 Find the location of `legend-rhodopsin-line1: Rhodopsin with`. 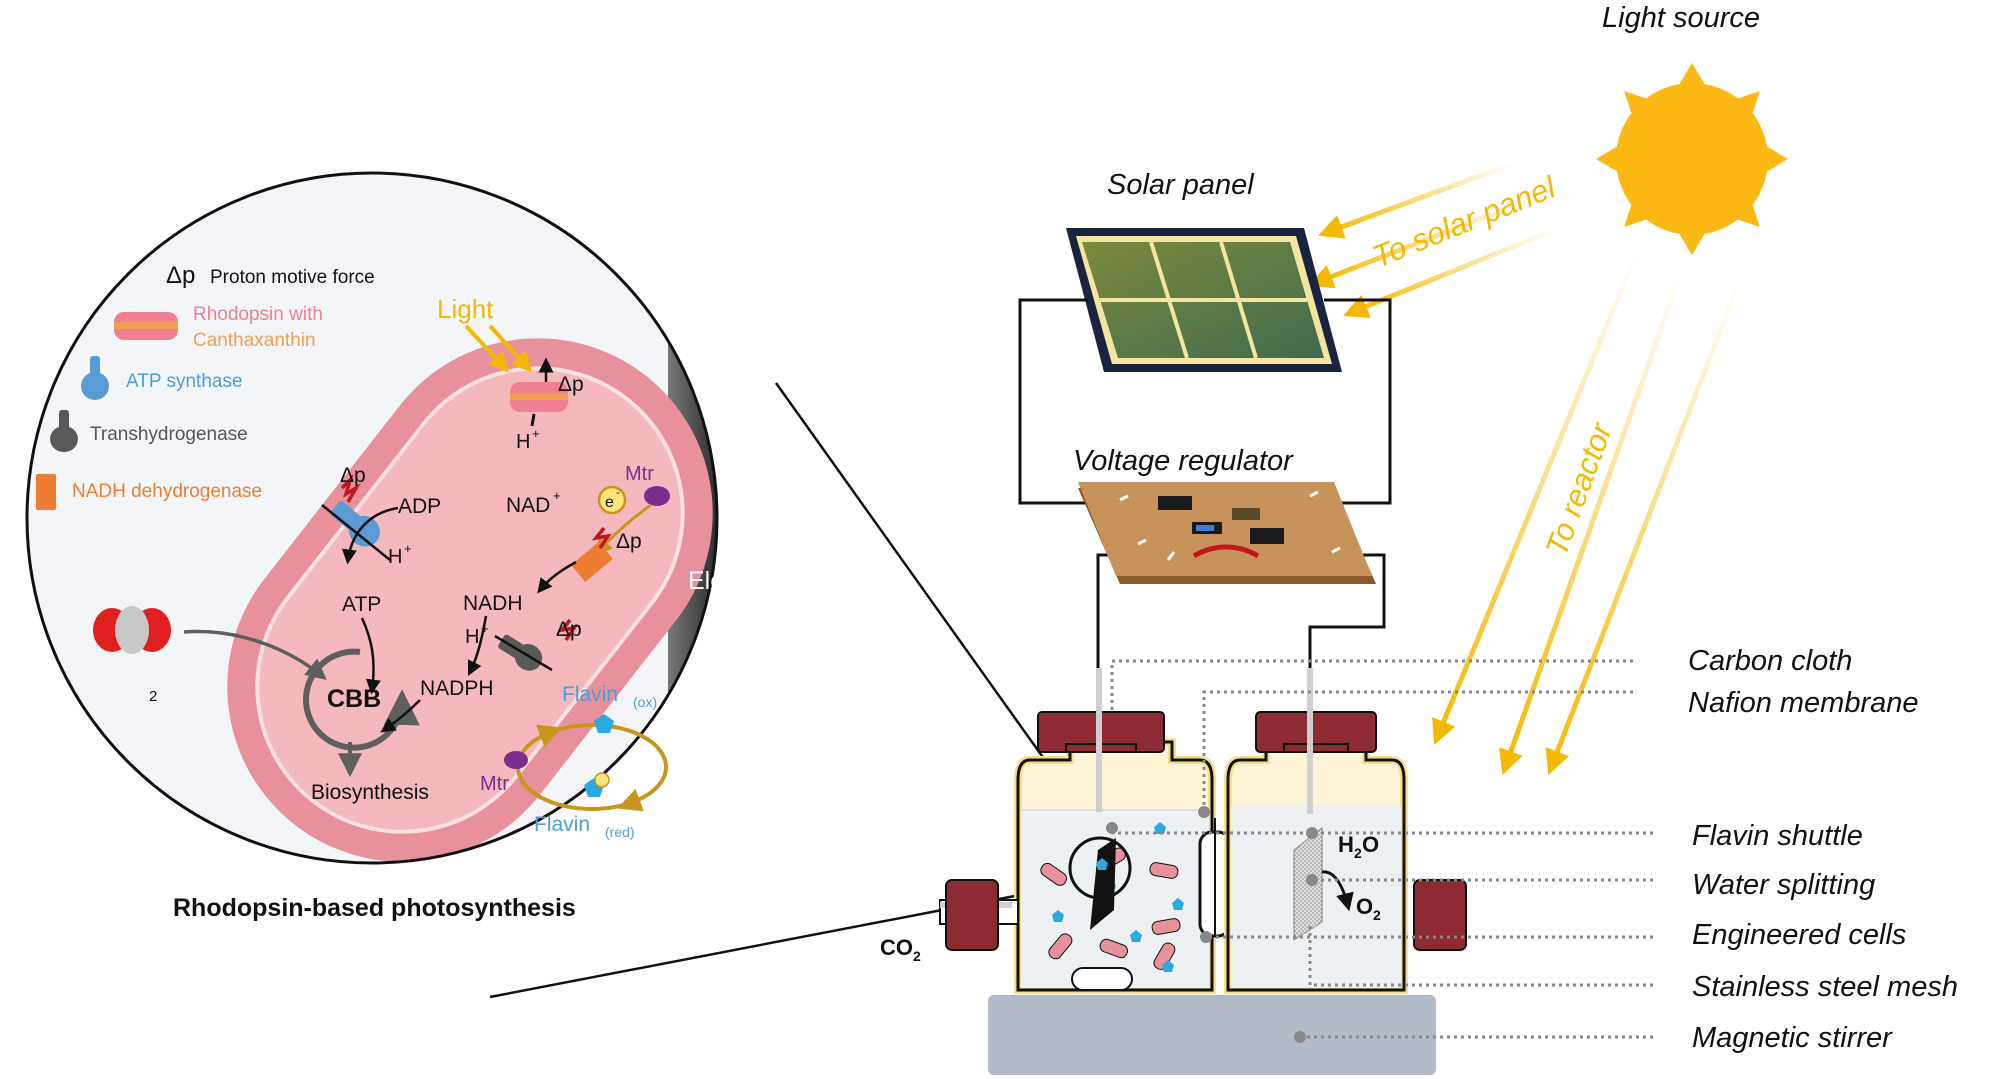

legend-rhodopsin-line1: Rhodopsin with is located at coordinates (258, 314).